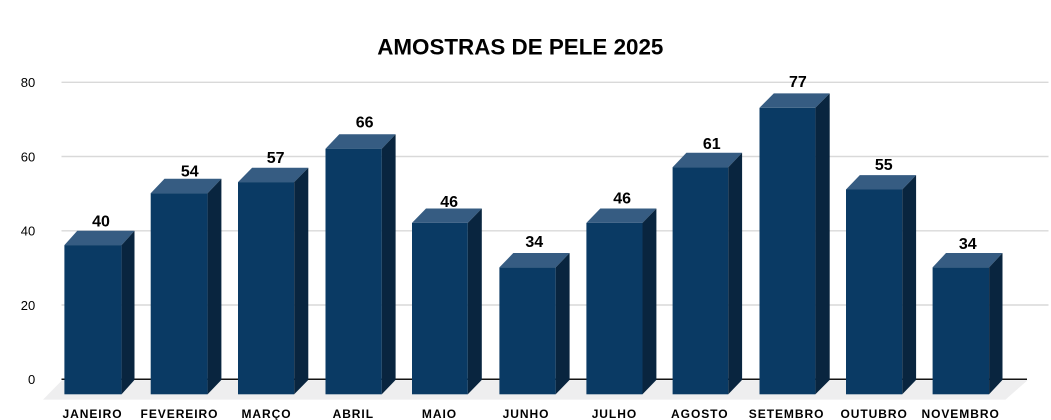 The width and height of the screenshot is (1051, 420). Describe the element at coordinates (614, 413) in the screenshot. I see `svg-text: JULHO` at that location.